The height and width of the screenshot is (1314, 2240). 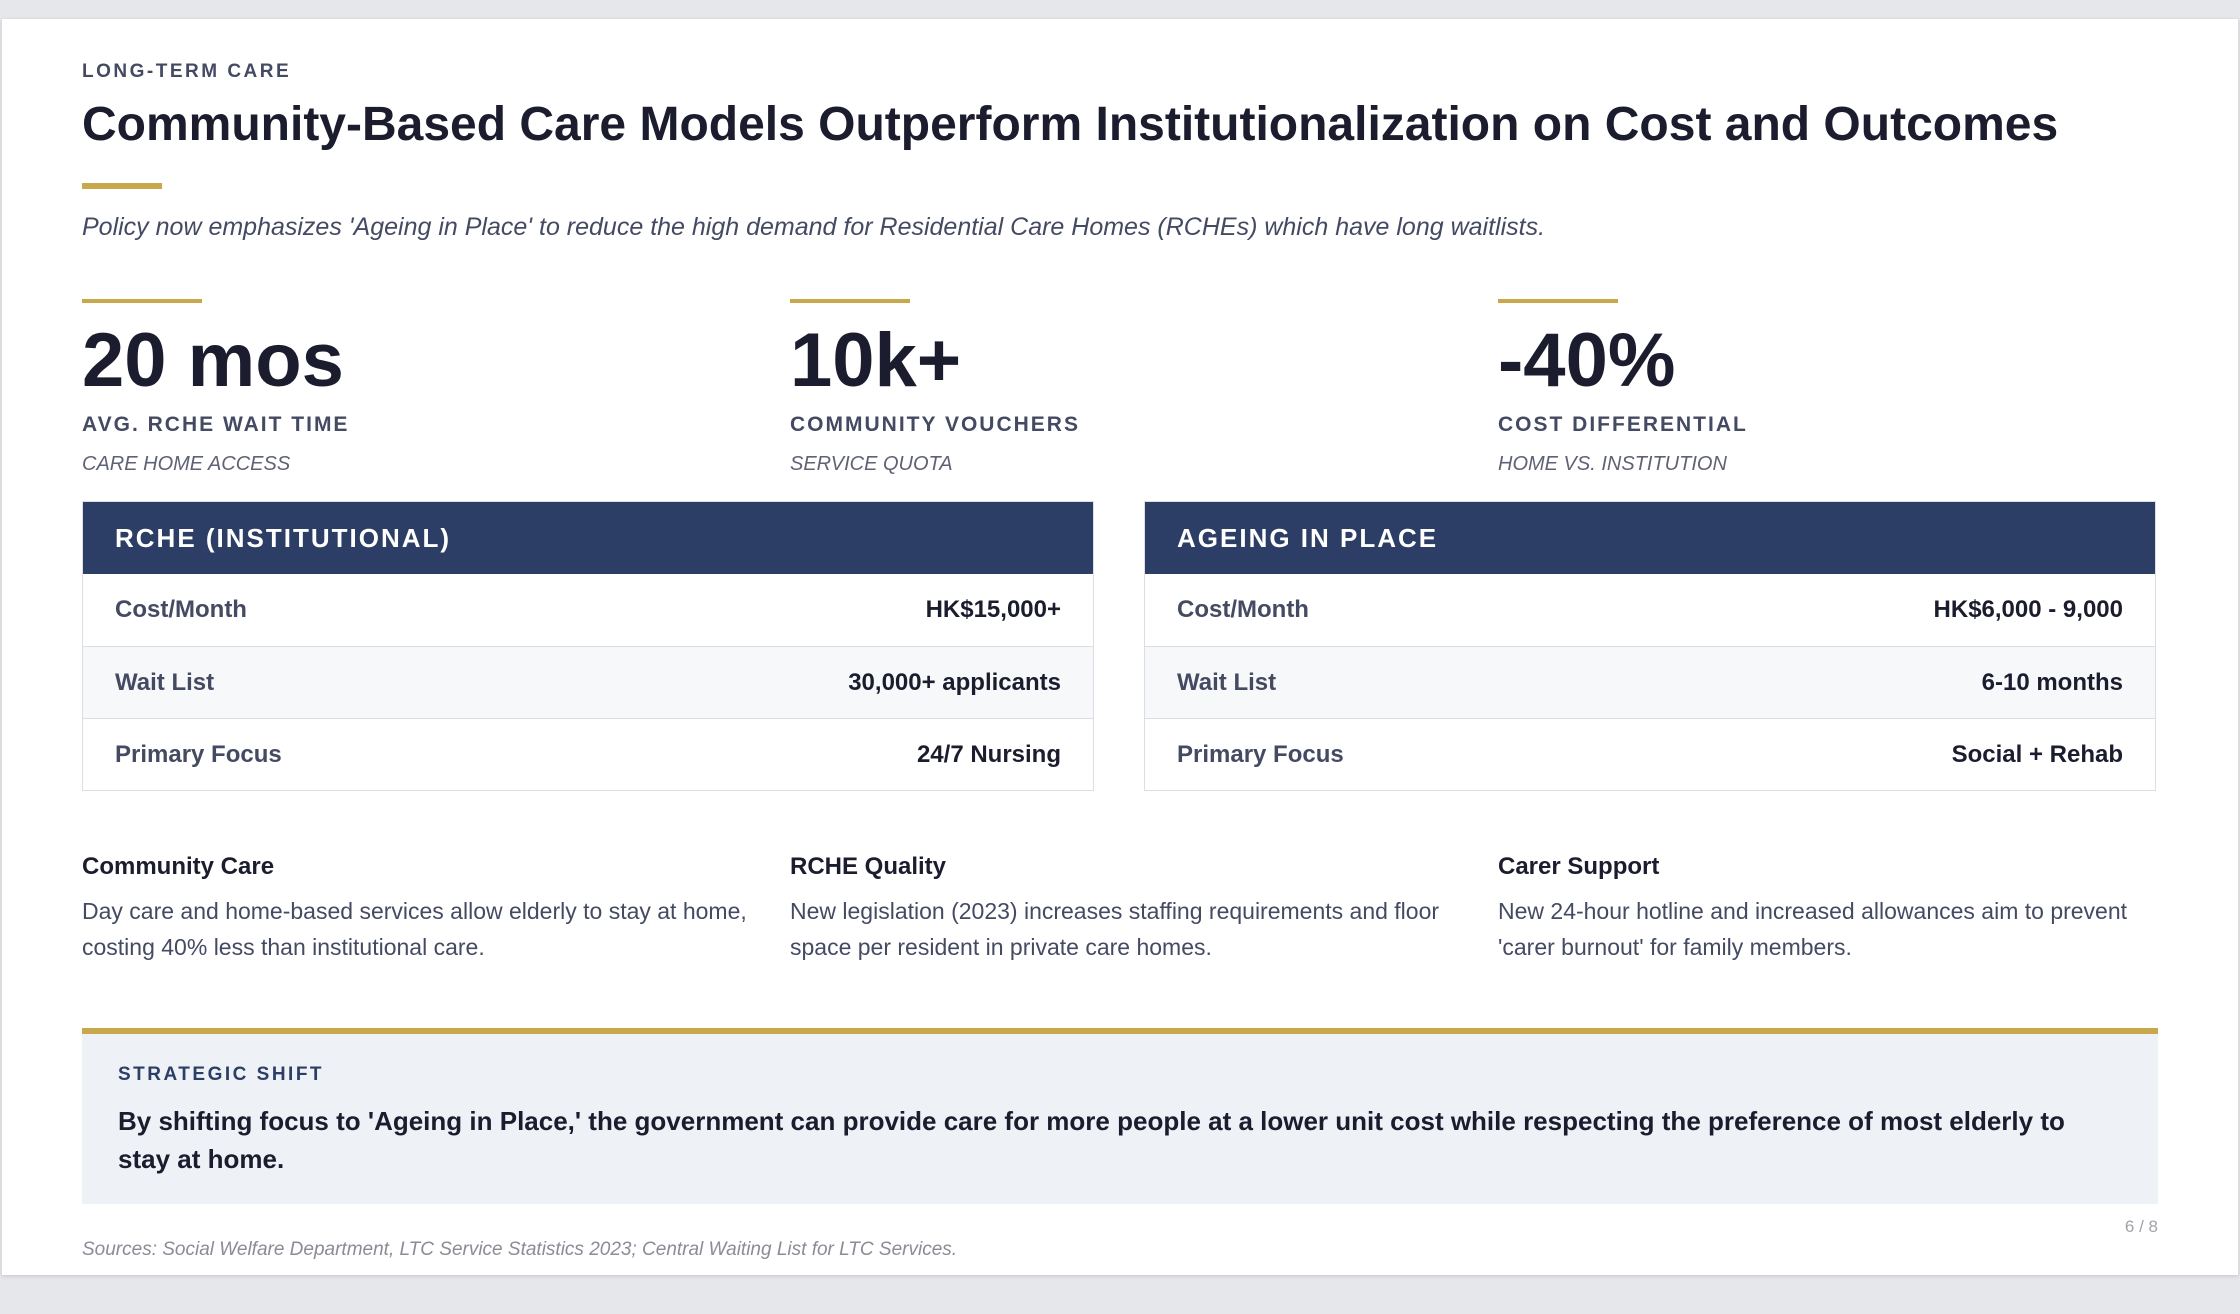 What do you see at coordinates (178, 866) in the screenshot?
I see `note-title: Community Care` at bounding box center [178, 866].